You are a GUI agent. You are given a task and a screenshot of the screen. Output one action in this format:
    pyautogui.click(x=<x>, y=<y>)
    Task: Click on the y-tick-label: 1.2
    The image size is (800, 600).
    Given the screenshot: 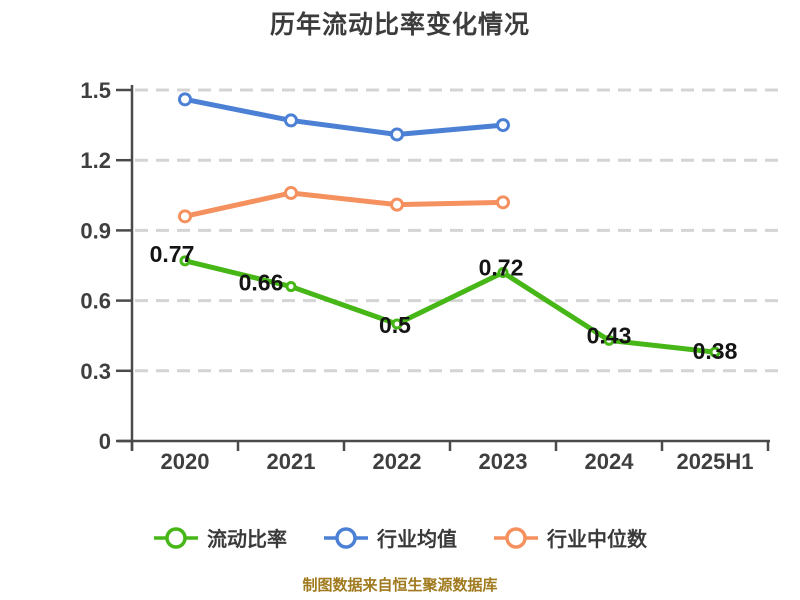 What is the action you would take?
    pyautogui.click(x=95, y=160)
    